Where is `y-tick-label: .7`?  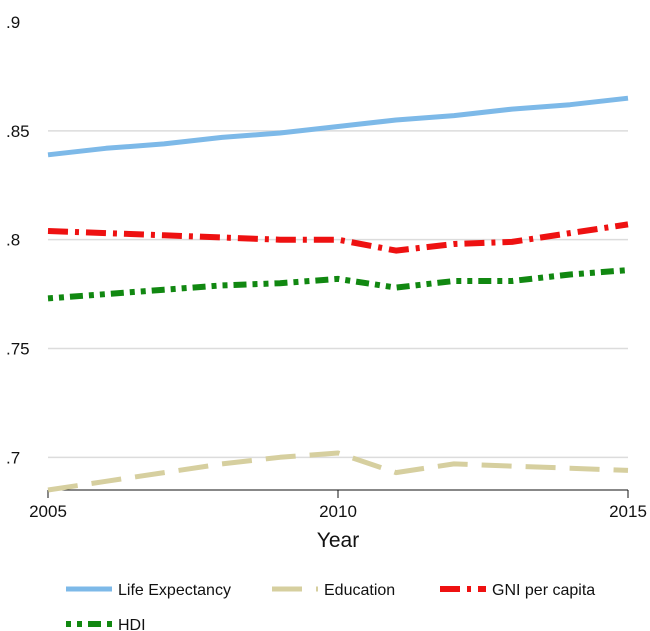
y-tick-label: .7 is located at coordinates (13, 457).